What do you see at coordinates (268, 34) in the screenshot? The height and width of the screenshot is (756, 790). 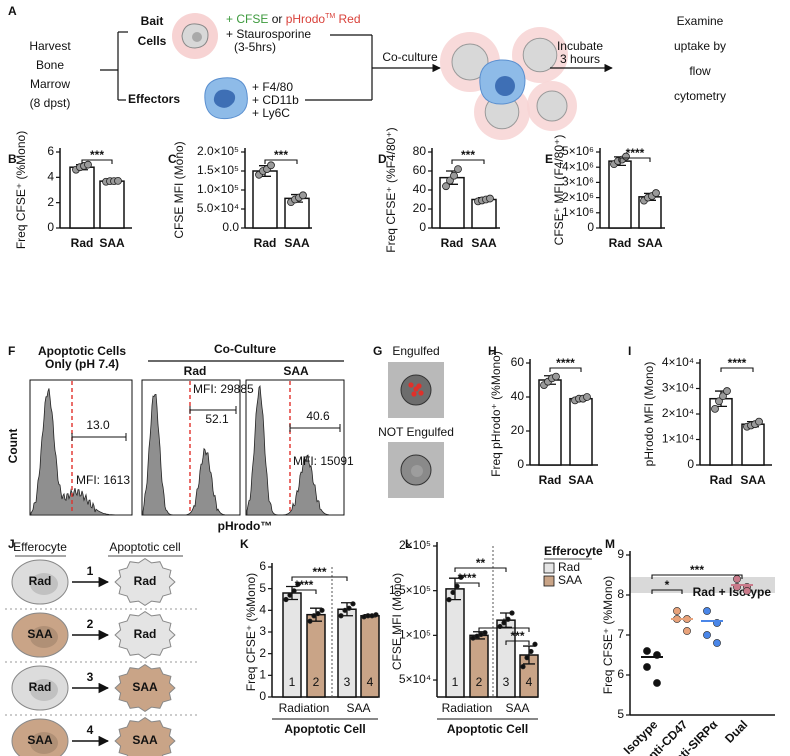 I see `treatment-text: + Staurosporine` at bounding box center [268, 34].